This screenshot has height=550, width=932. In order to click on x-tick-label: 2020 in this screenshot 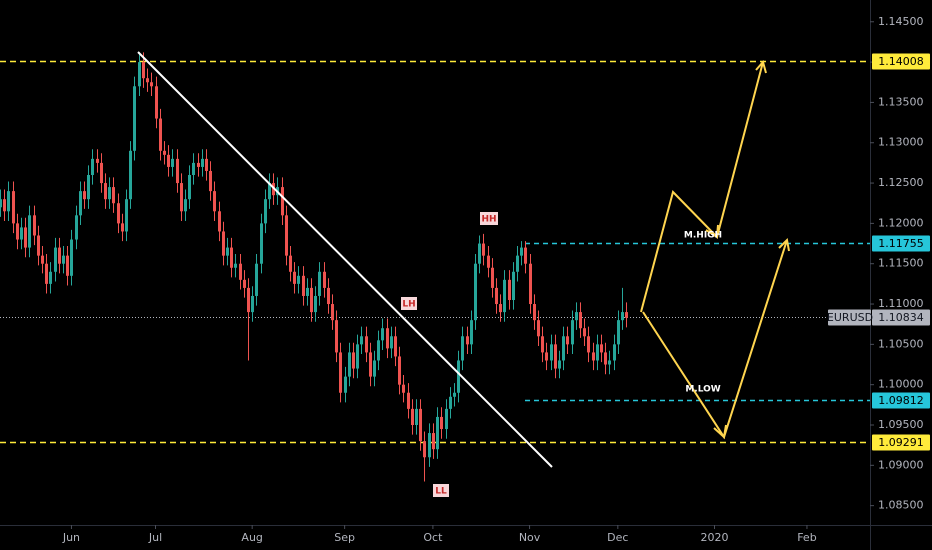, I will do `click(714, 537)`.